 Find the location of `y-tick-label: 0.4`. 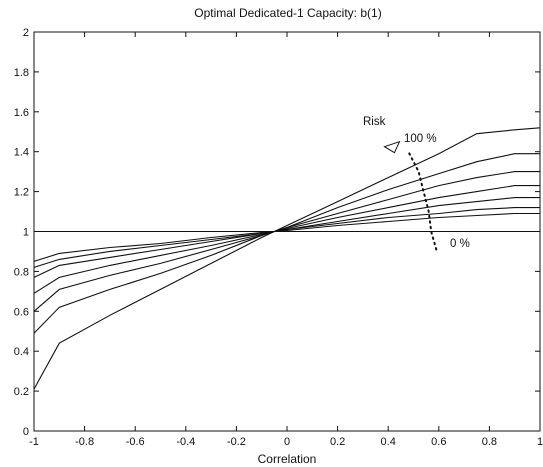

y-tick-label: 0.4 is located at coordinates (21, 352).